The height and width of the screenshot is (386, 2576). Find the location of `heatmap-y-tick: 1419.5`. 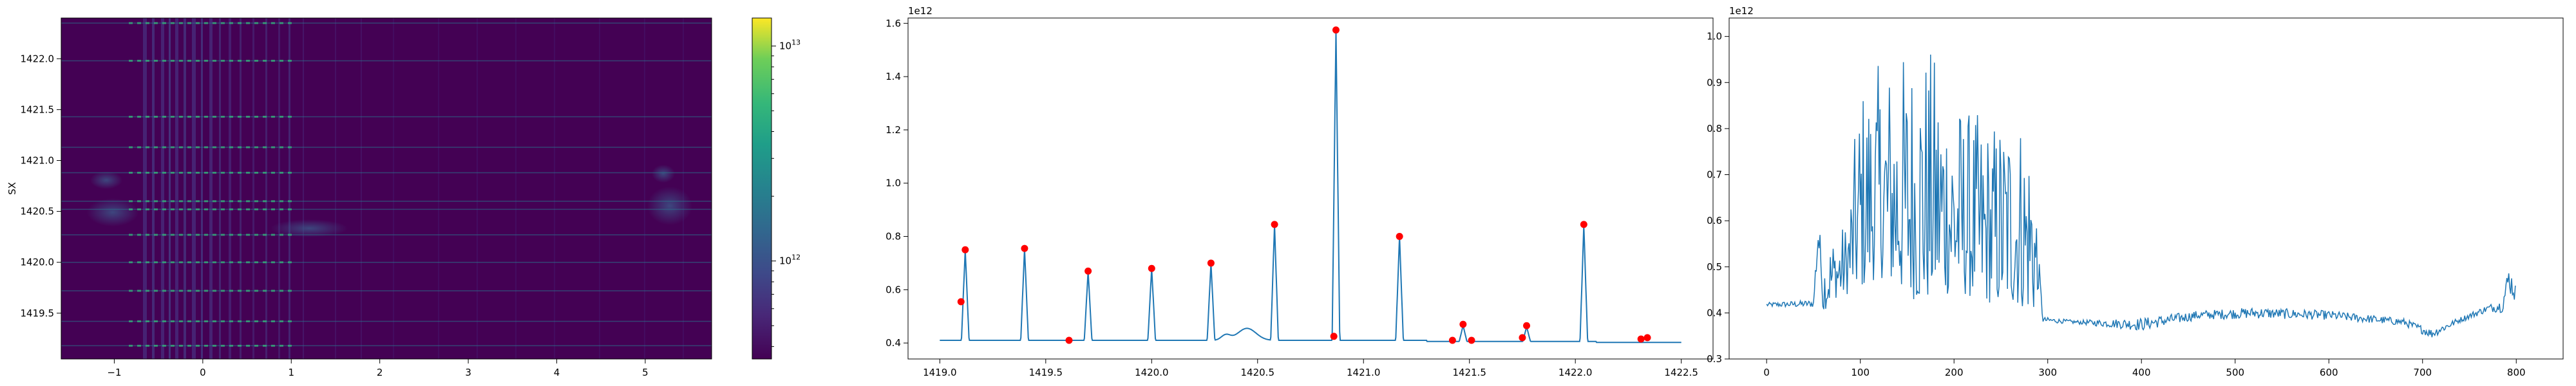

heatmap-y-tick: 1419.5 is located at coordinates (41, 313).